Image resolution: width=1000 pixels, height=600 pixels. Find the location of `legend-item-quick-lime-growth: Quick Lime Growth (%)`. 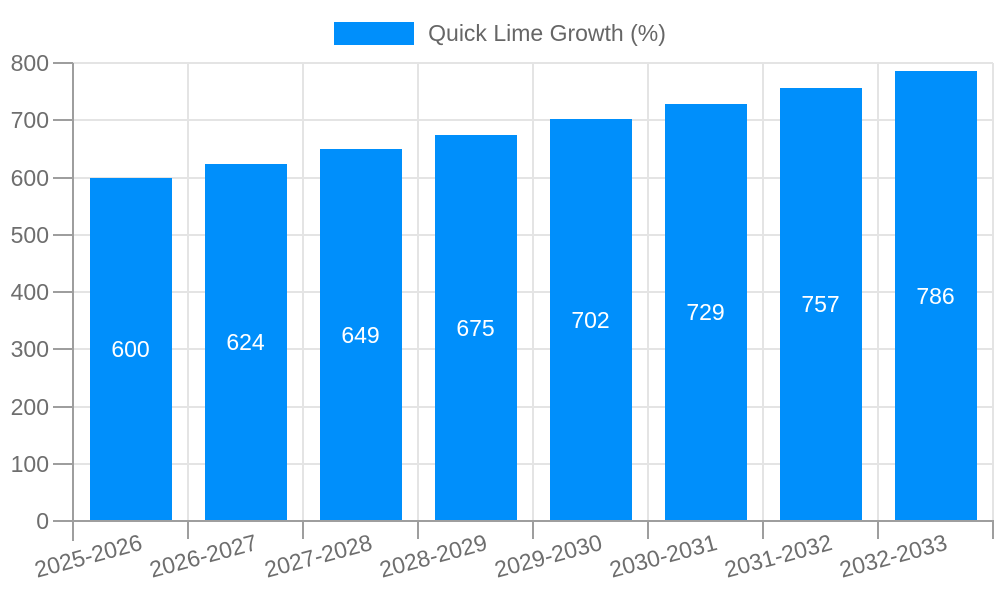

legend-item-quick-lime-growth: Quick Lime Growth (%) is located at coordinates (500, 33).